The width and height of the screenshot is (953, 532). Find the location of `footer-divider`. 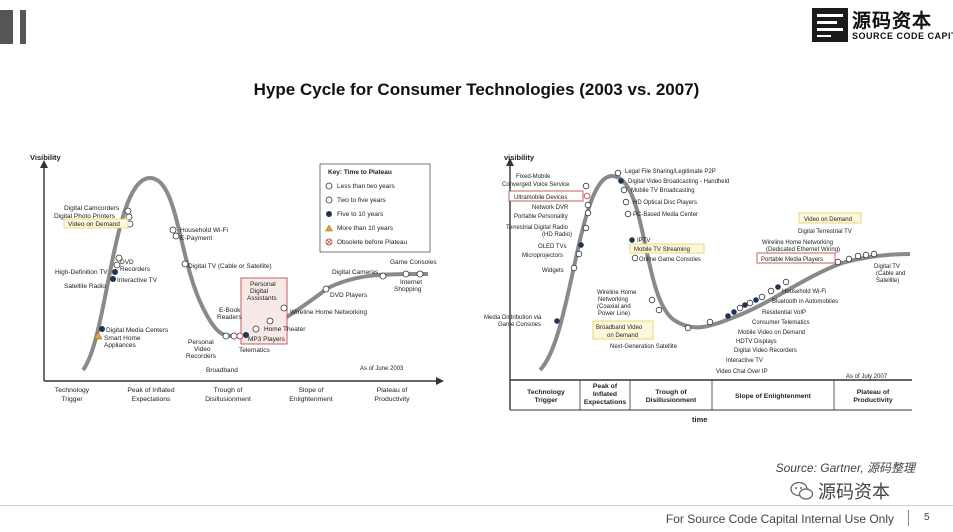

footer-divider is located at coordinates (476, 505).